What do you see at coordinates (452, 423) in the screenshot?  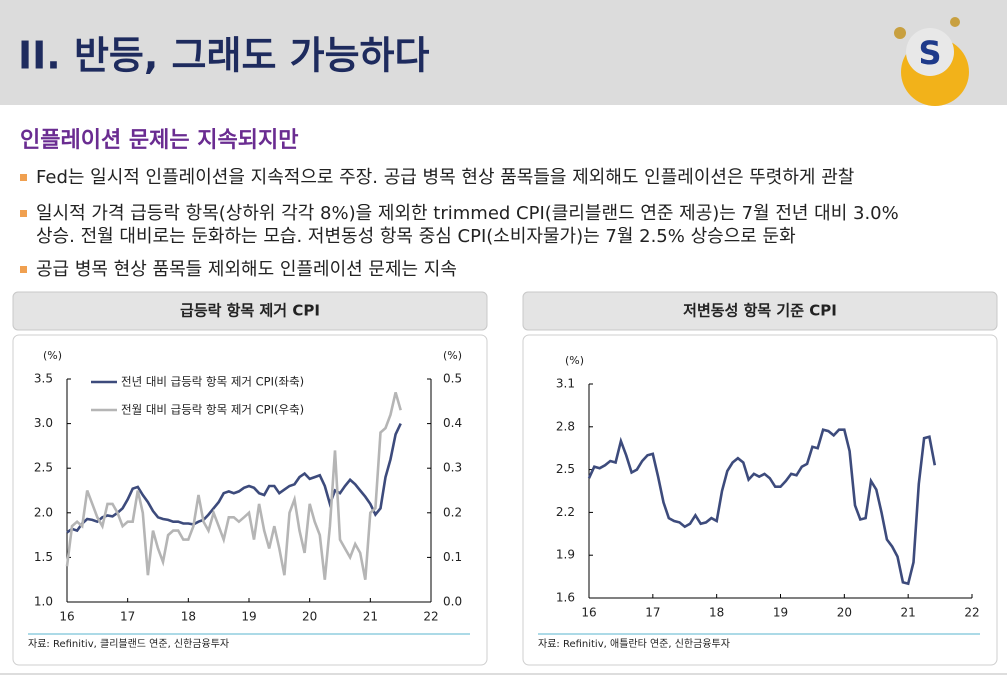 I see `y2-tick-label: 0.4` at bounding box center [452, 423].